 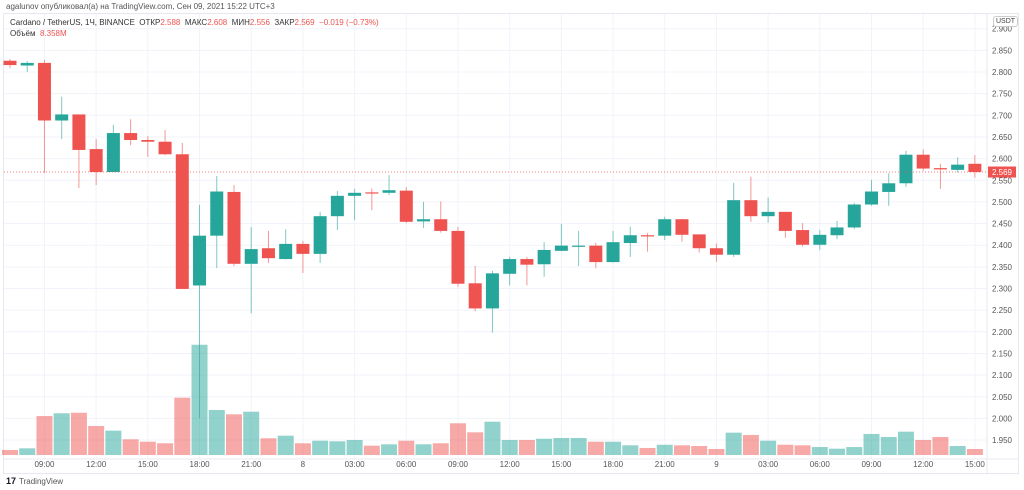 What do you see at coordinates (150, 22) in the screenshot?
I see `open-label: ОТКР` at bounding box center [150, 22].